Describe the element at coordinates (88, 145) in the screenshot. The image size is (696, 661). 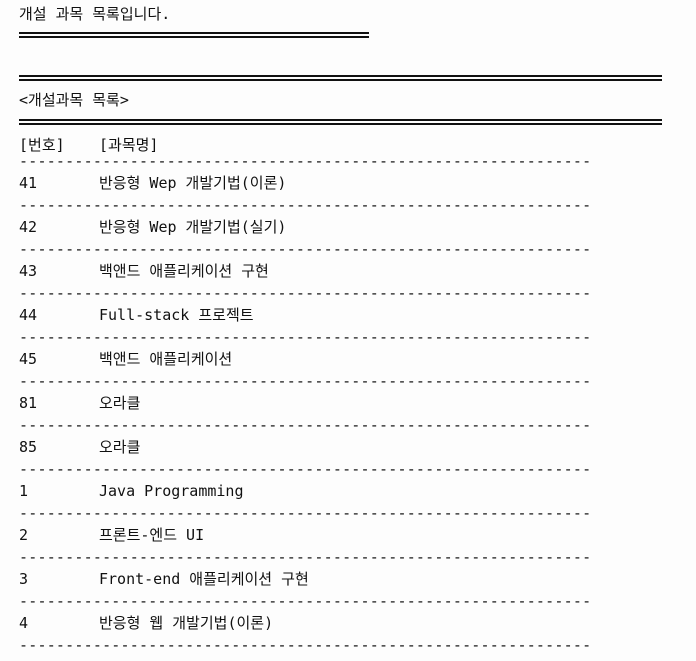
I see `column-header-row: [번호] [과목명]` at that location.